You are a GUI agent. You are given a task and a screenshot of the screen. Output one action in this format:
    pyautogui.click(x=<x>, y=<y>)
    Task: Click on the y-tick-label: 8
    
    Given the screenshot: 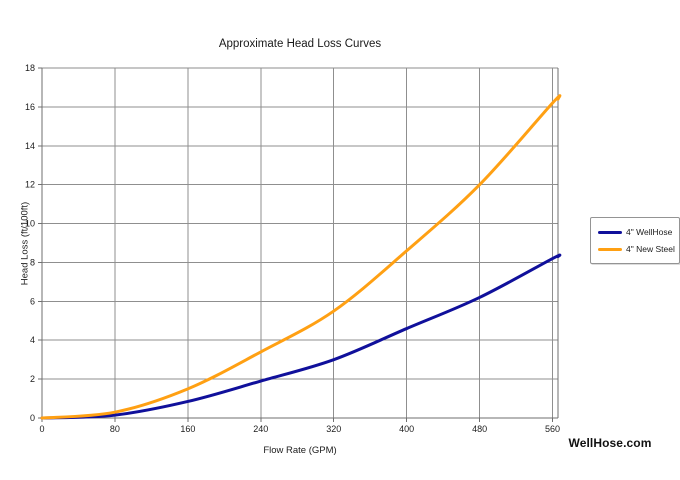 What is the action you would take?
    pyautogui.click(x=32, y=262)
    